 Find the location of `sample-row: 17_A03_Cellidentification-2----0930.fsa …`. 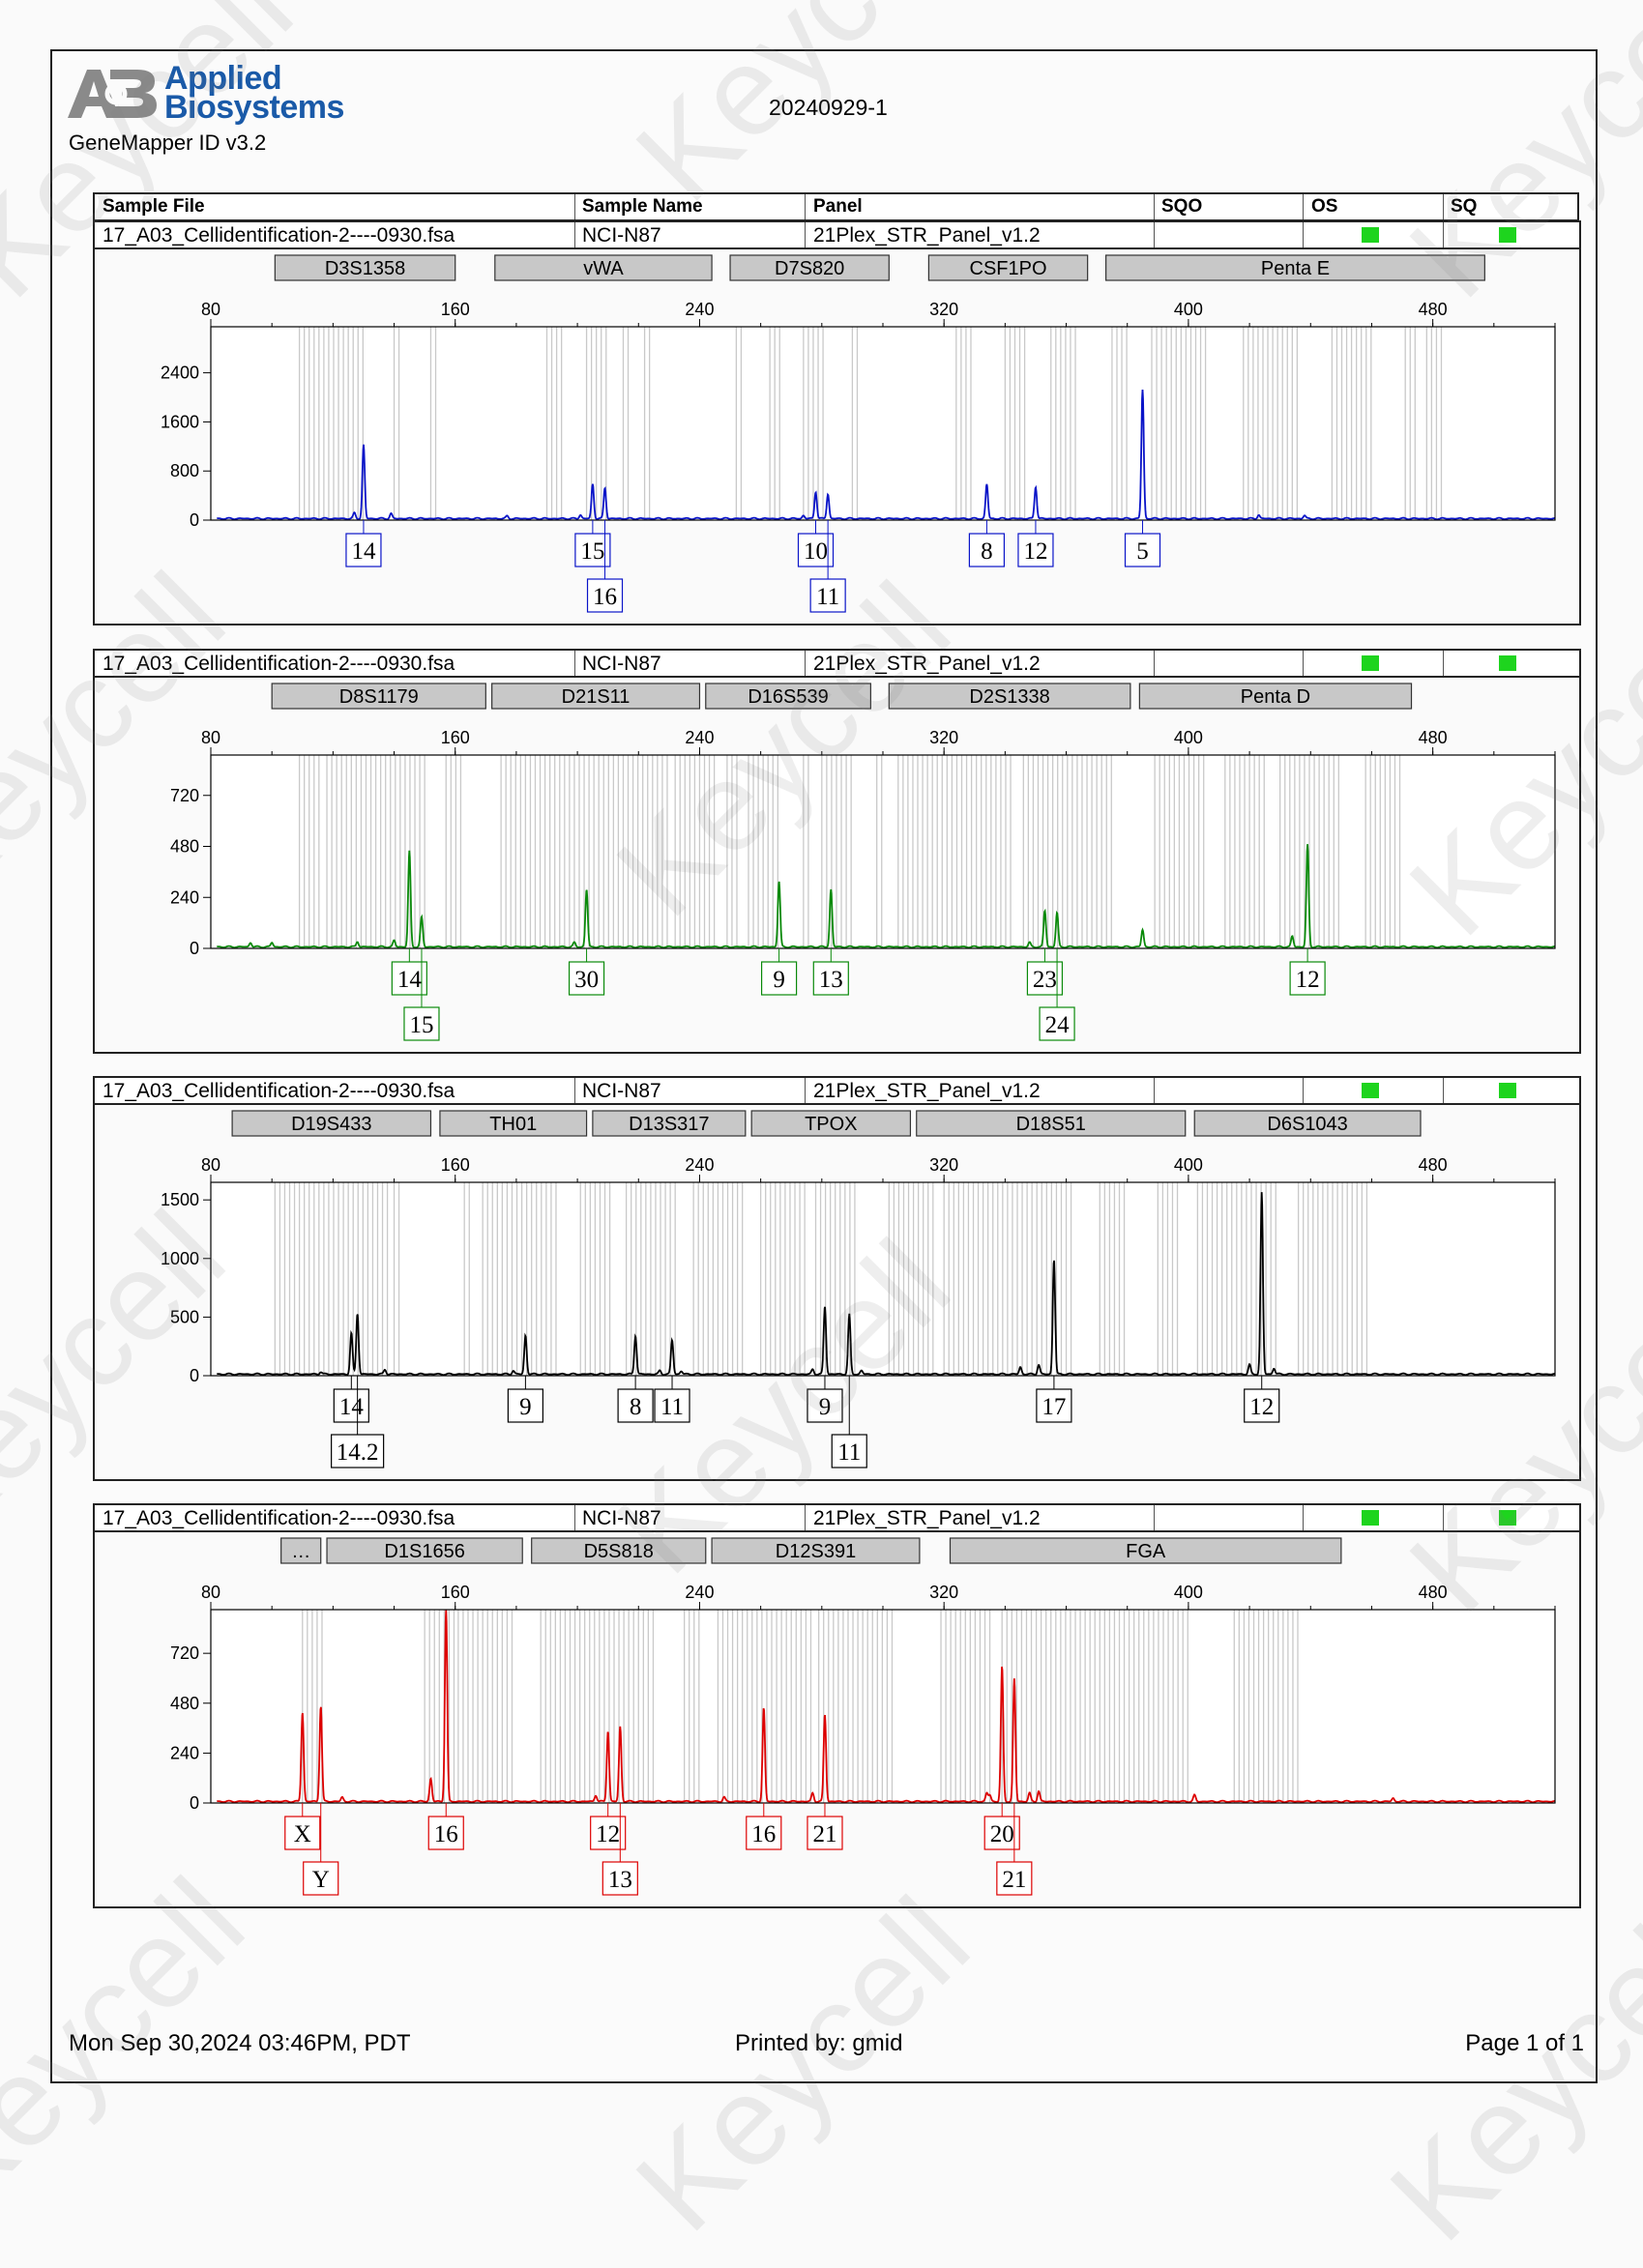

sample-row: 17_A03_Cellidentification-2----0930.fsa … is located at coordinates (837, 235).